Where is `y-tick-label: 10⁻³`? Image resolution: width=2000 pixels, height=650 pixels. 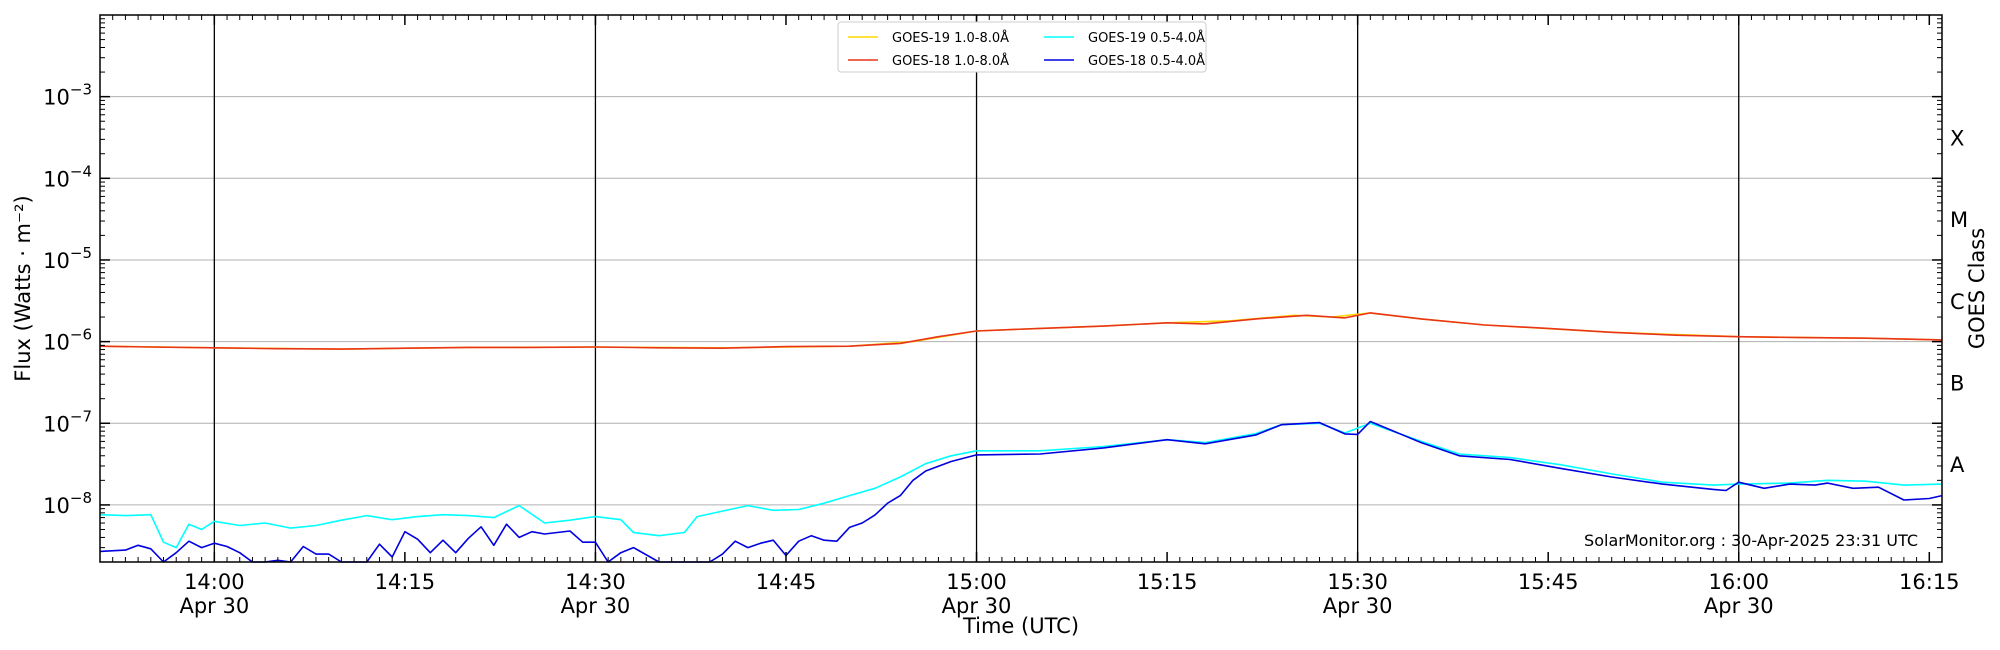
y-tick-label: 10⁻³ is located at coordinates (67, 95).